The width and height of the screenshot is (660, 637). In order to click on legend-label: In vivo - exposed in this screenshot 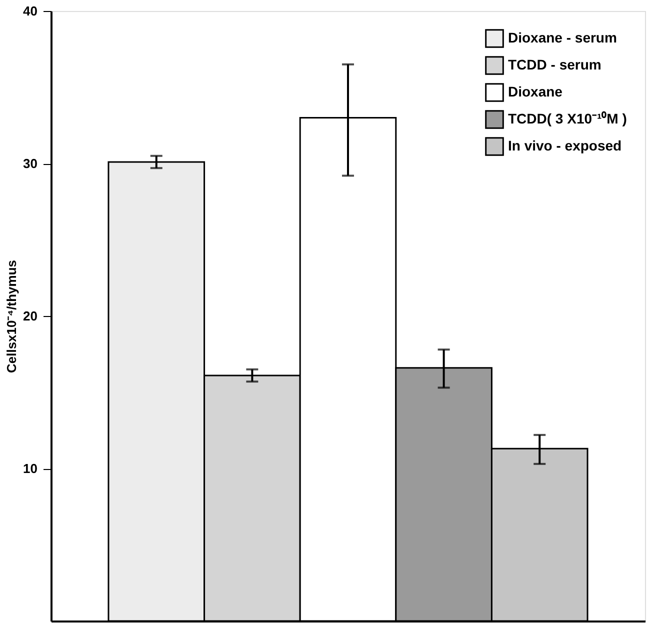, I will do `click(565, 146)`.